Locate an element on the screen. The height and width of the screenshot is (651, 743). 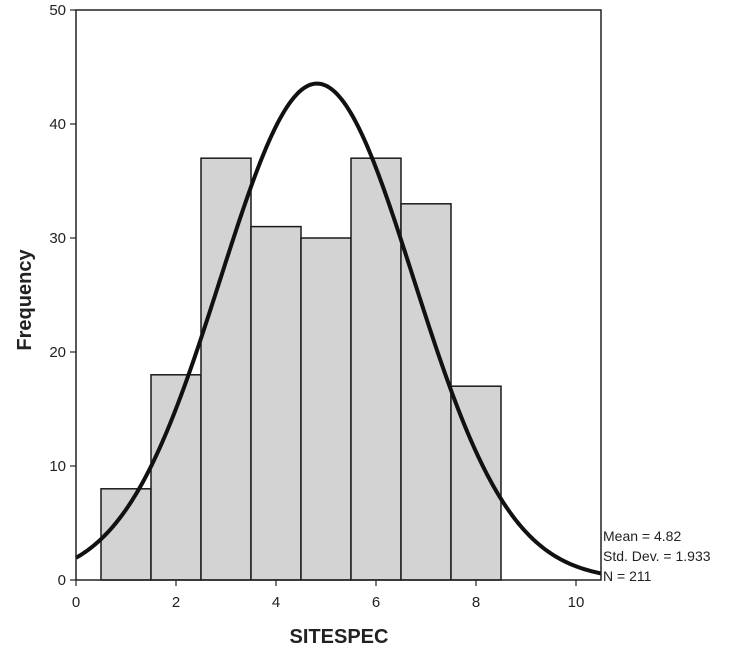
stats-std-dev: Std. Dev. = 1.933 is located at coordinates (657, 556).